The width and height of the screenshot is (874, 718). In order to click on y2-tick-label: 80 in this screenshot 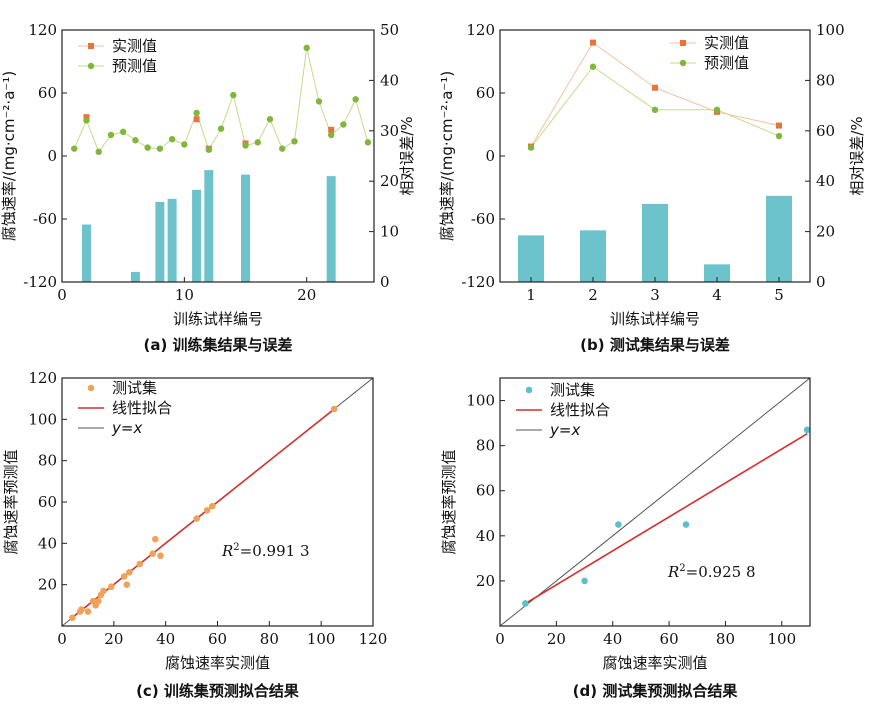, I will do `click(825, 80)`.